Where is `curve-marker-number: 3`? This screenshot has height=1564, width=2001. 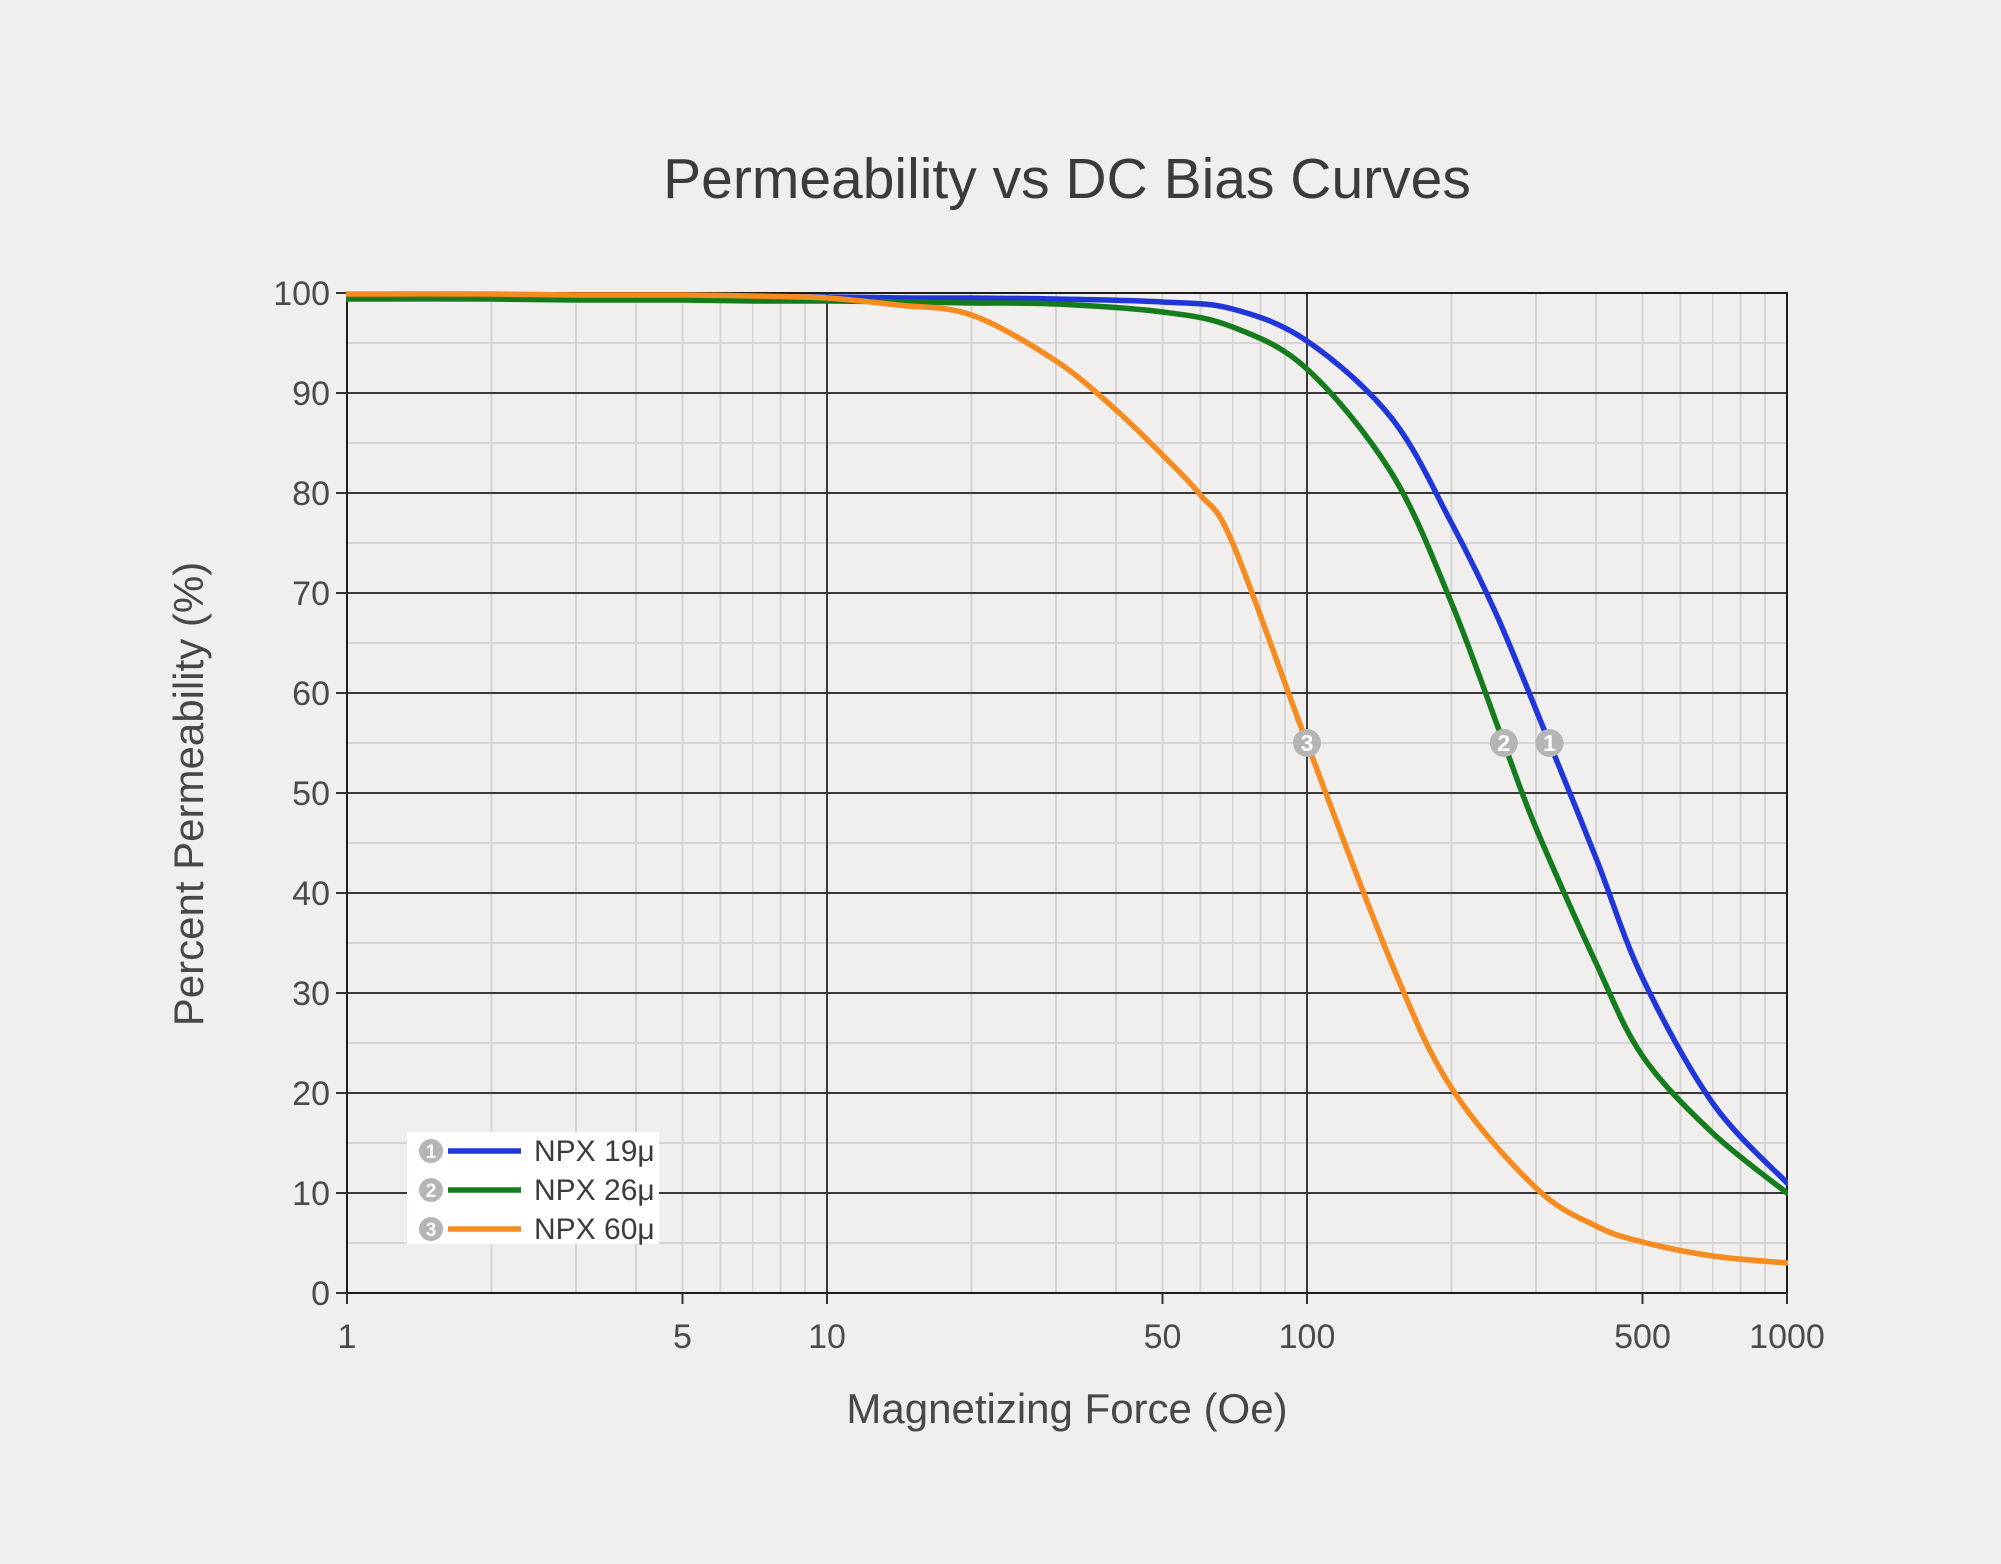 curve-marker-number: 3 is located at coordinates (1307, 743).